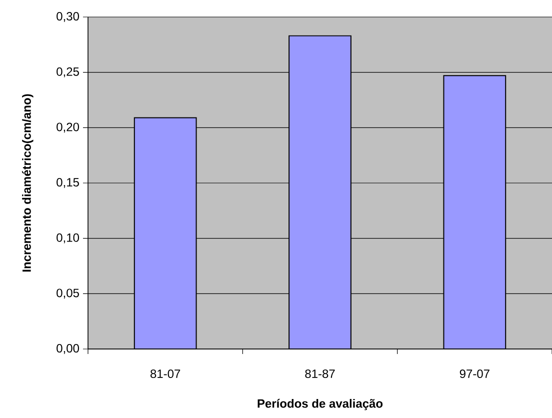  What do you see at coordinates (68, 17) in the screenshot?
I see `y-tick-label: 0,30` at bounding box center [68, 17].